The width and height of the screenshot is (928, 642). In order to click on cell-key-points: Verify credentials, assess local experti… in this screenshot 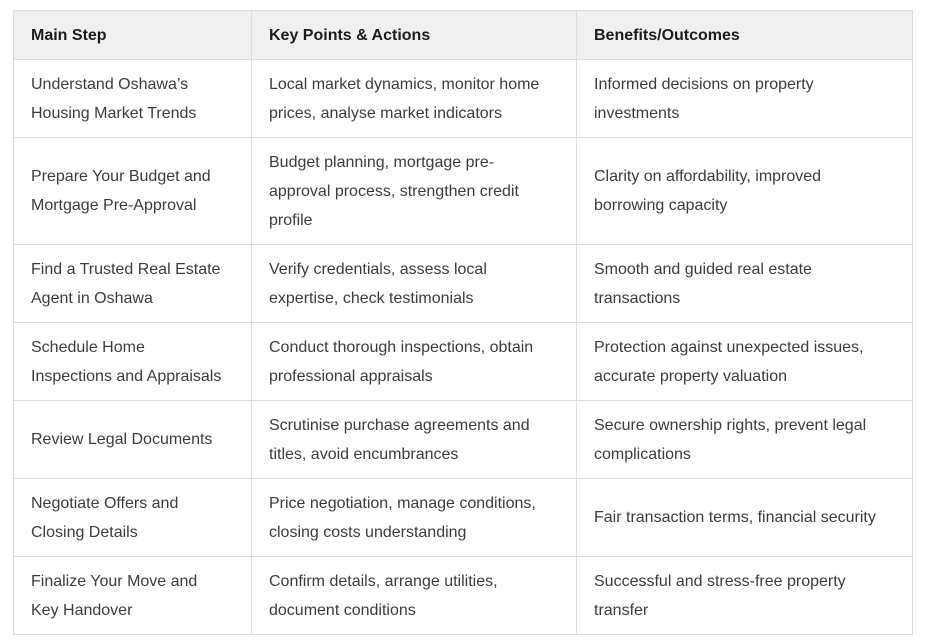, I will do `click(414, 283)`.